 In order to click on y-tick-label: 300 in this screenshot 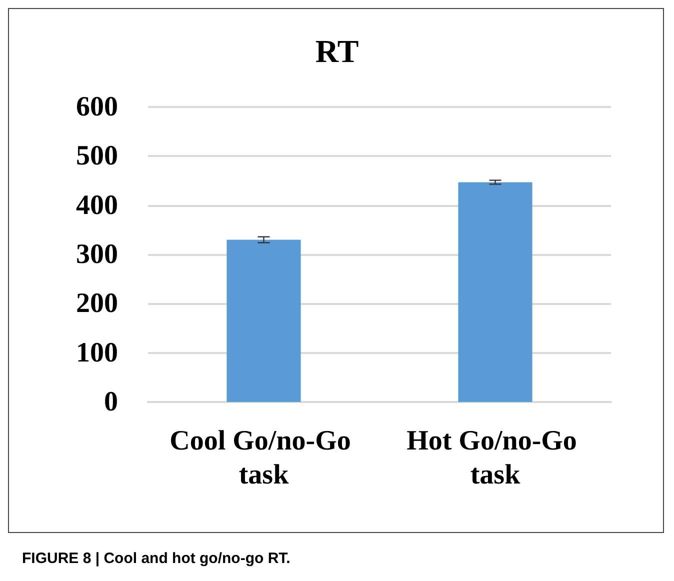, I will do `click(97, 254)`.